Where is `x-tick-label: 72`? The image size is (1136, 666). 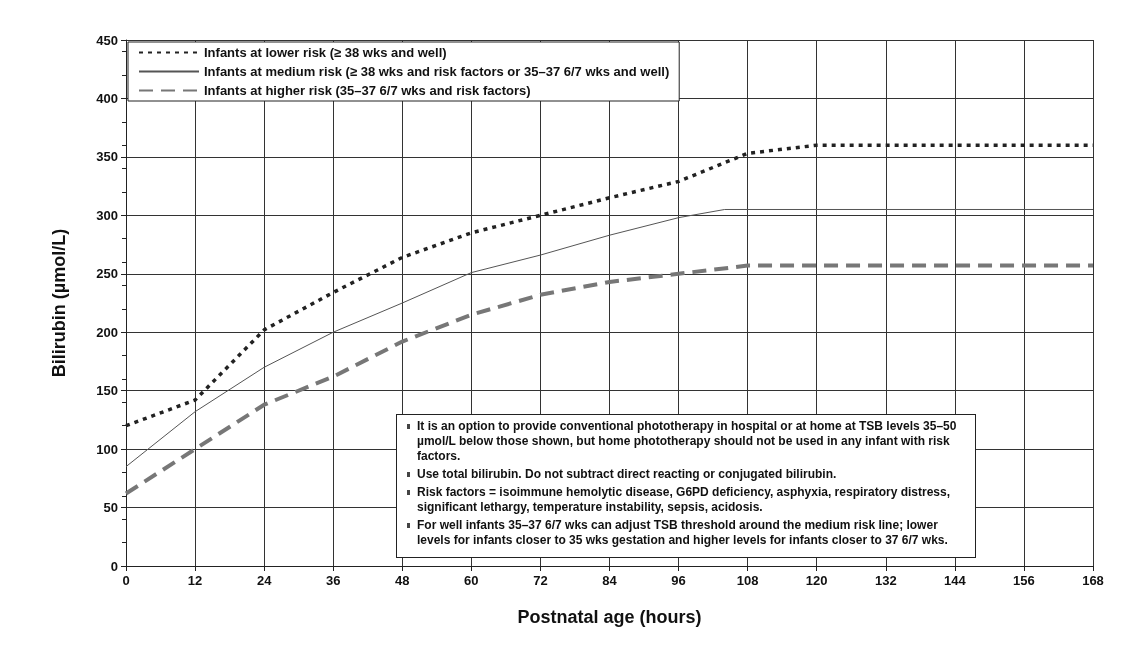 x-tick-label: 72 is located at coordinates (540, 580).